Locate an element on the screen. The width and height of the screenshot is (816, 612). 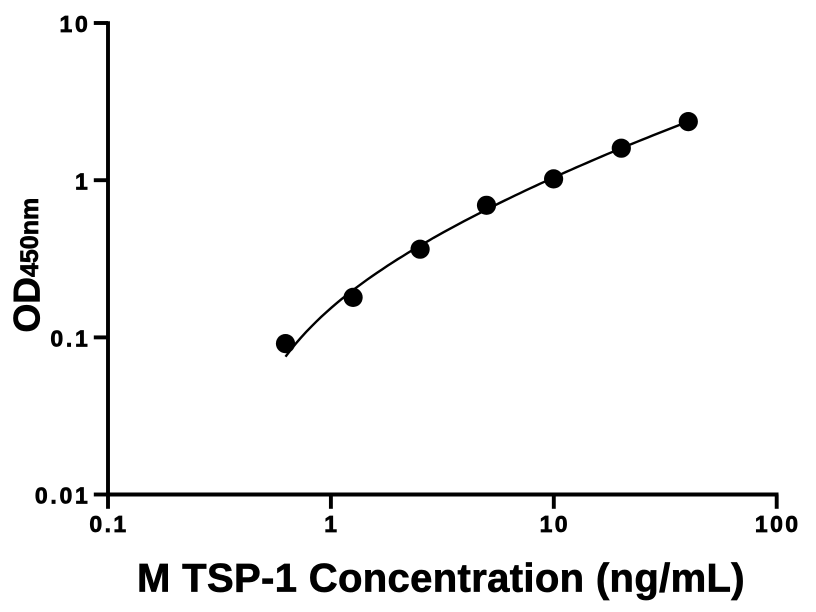
svg-text: 100 is located at coordinates (778, 524).